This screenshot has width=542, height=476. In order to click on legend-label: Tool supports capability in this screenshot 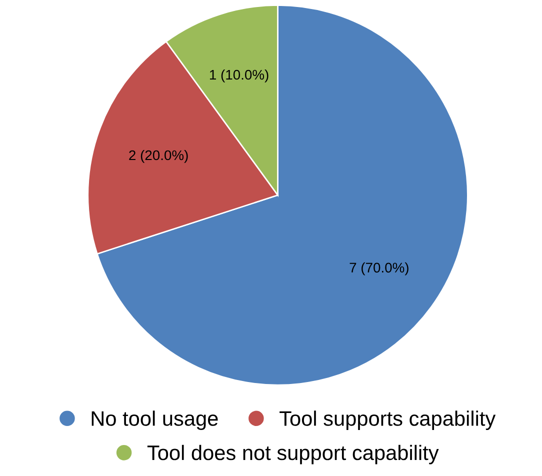, I will do `click(388, 420)`.